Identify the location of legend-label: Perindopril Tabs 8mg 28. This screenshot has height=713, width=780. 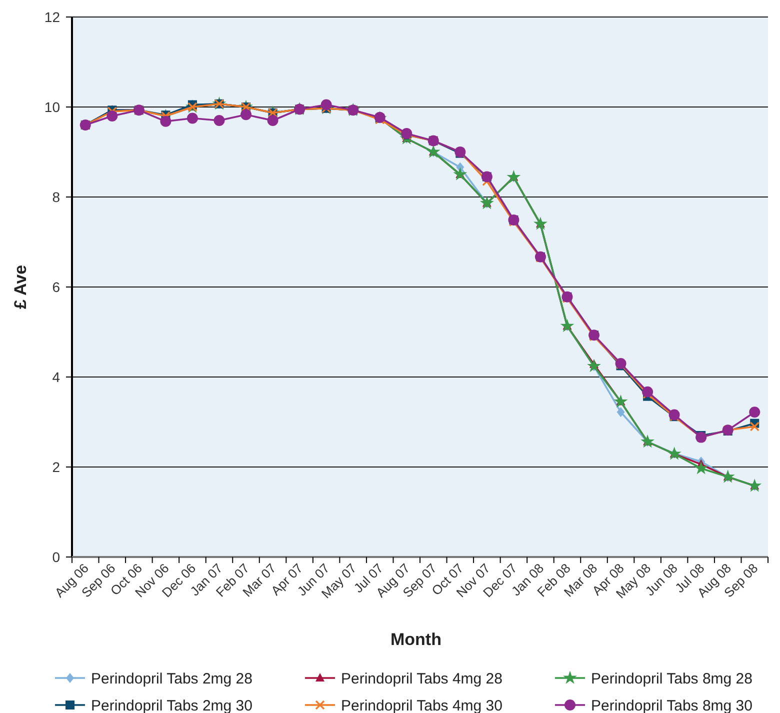
(671, 679).